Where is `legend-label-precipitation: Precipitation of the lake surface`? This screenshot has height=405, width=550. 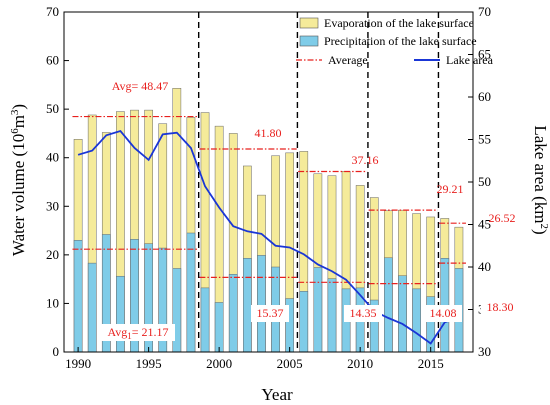 legend-label-precipitation: Precipitation of the lake surface is located at coordinates (400, 41).